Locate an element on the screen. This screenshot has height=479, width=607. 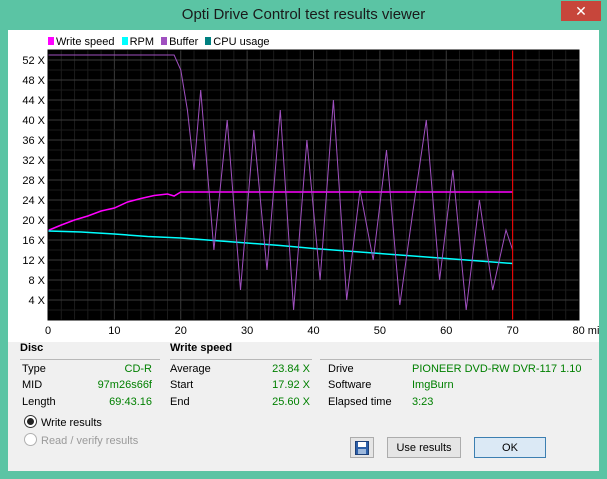
x-tick-label: 80 min is located at coordinates (585, 331).